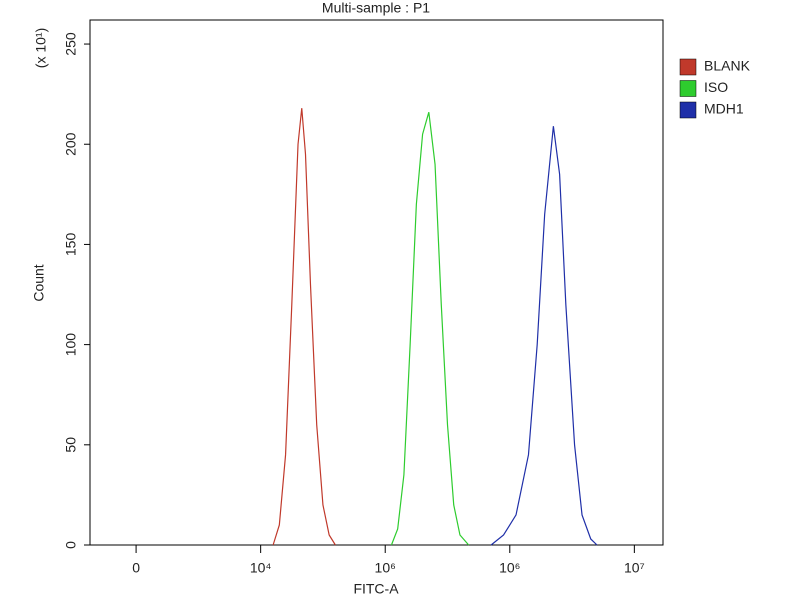  Describe the element at coordinates (71, 545) in the screenshot. I see `y-tick-label: 0` at that location.